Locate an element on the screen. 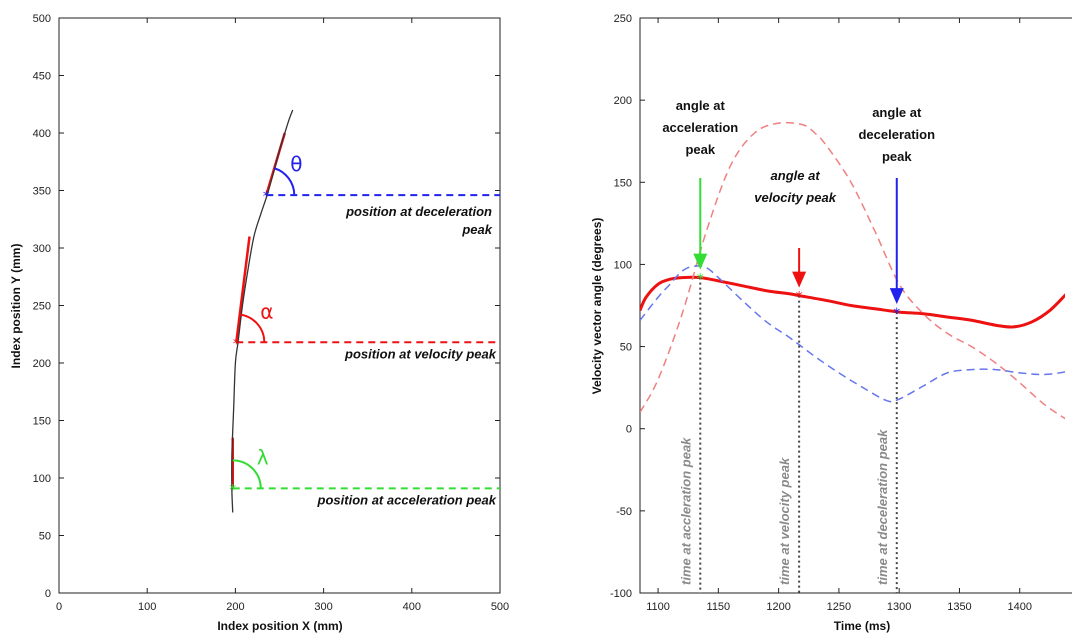 This screenshot has width=1072, height=639. y-axis-label: Index position Y (mm) is located at coordinates (16, 306).